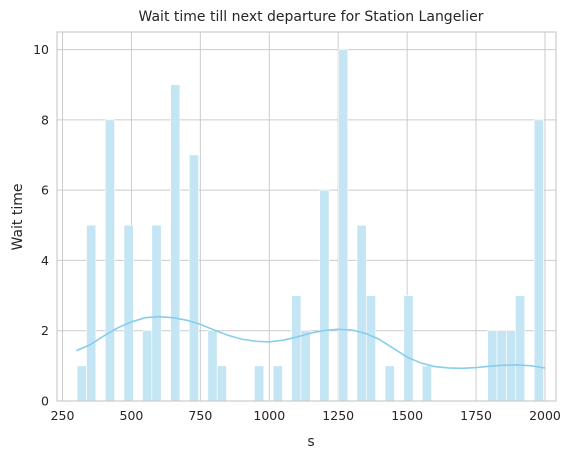  I want to click on x-tick-label: 750, so click(200, 415).